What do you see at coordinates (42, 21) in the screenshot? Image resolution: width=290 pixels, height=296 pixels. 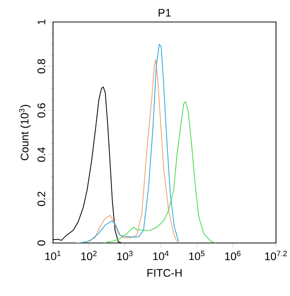 I see `y-tick-label: 1` at bounding box center [42, 21].